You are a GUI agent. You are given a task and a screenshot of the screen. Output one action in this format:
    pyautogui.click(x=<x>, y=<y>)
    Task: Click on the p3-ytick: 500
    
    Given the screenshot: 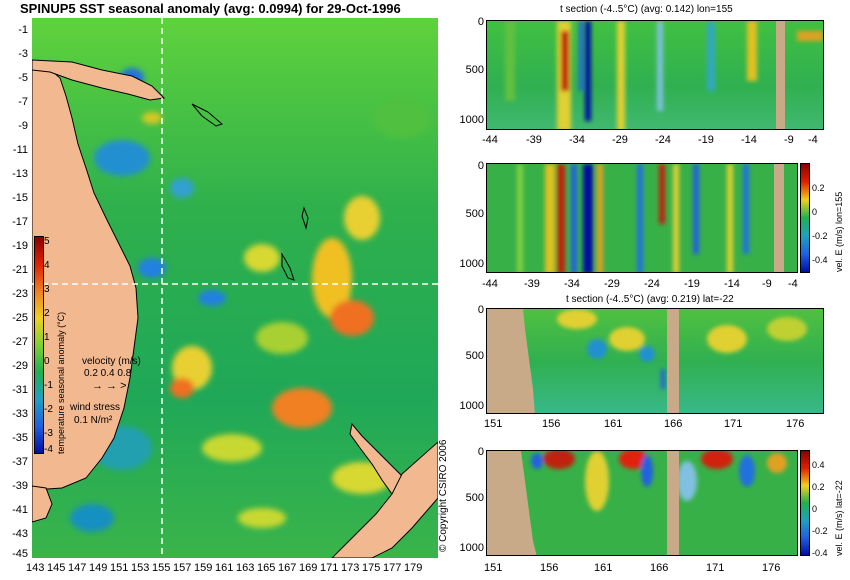 What is the action you would take?
    pyautogui.click(x=474, y=356)
    